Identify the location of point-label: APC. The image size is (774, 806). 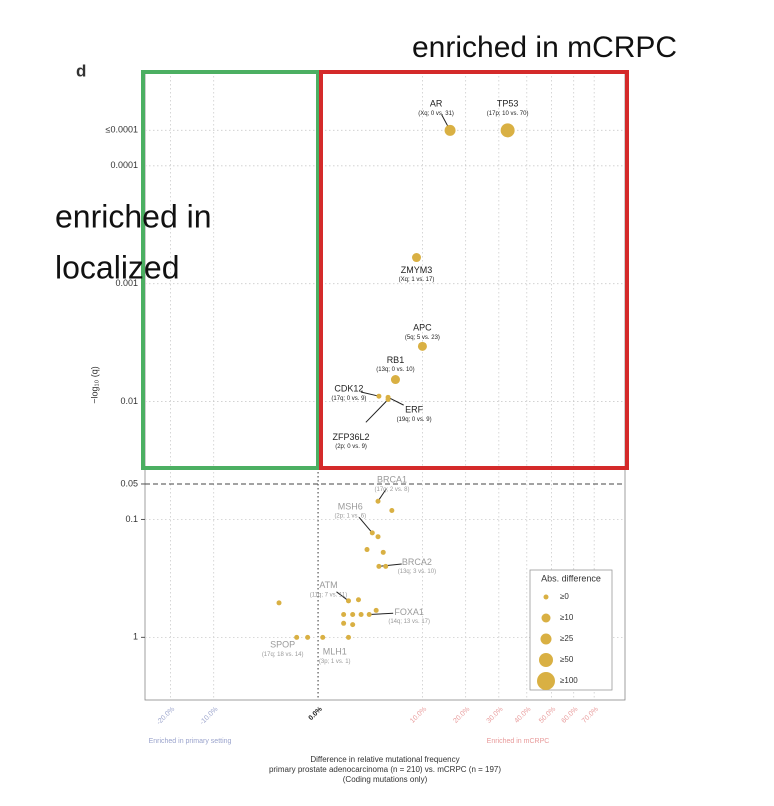
(422, 328).